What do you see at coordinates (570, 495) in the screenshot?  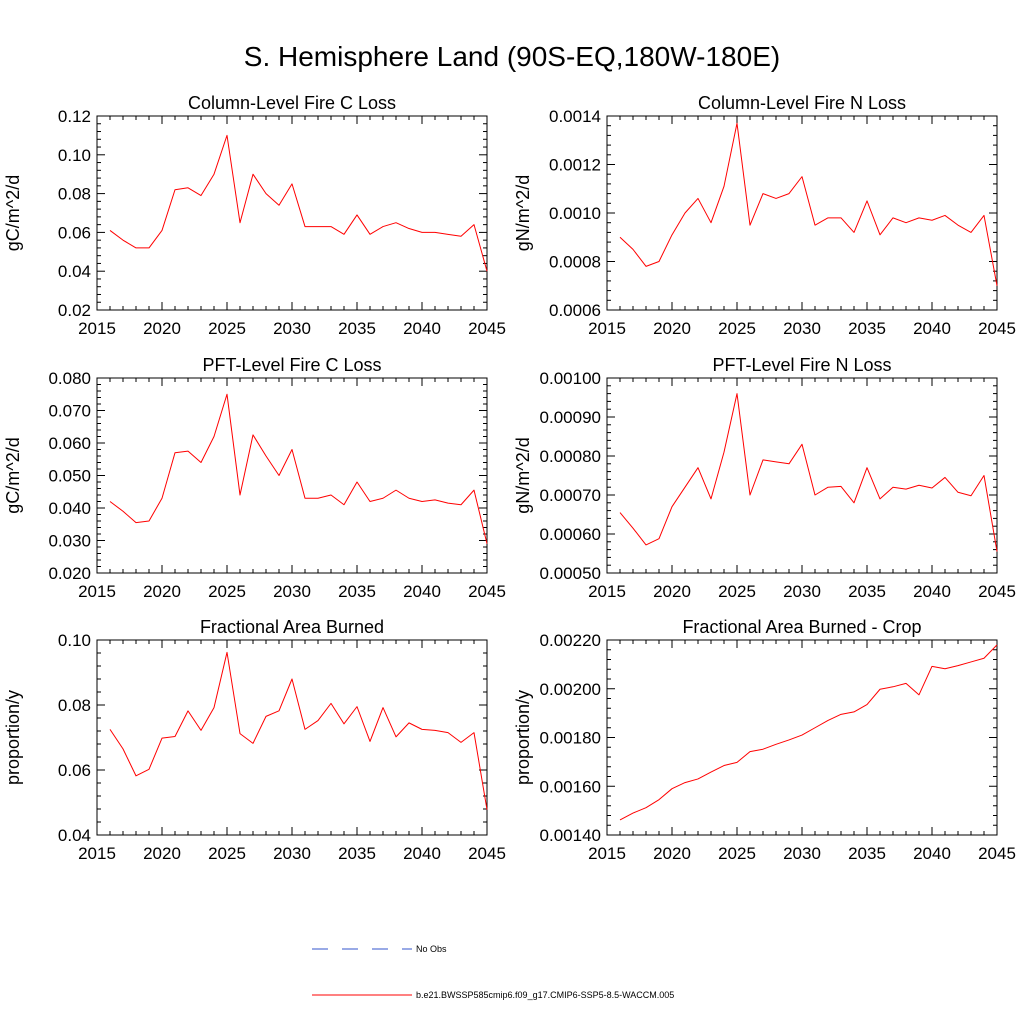 I see `y-tick-label: 0.00070` at bounding box center [570, 495].